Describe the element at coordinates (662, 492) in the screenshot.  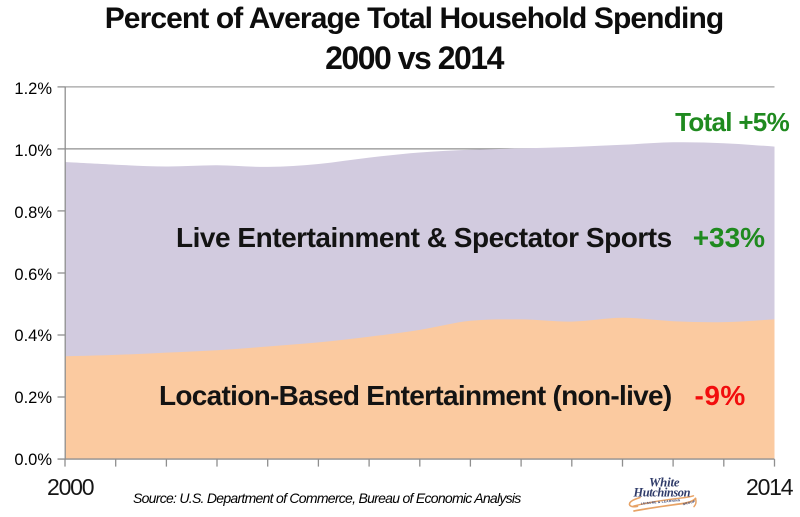
I see `svg-text: Hutchinson` at that location.